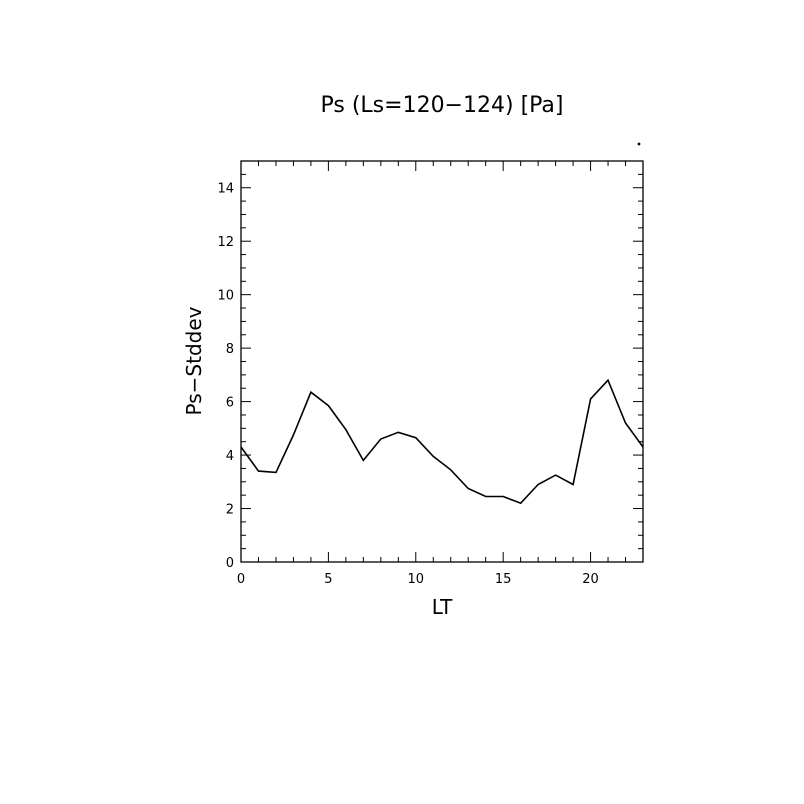 The width and height of the screenshot is (804, 804). Describe the element at coordinates (442, 607) in the screenshot. I see `x-axis-label: LT` at that location.